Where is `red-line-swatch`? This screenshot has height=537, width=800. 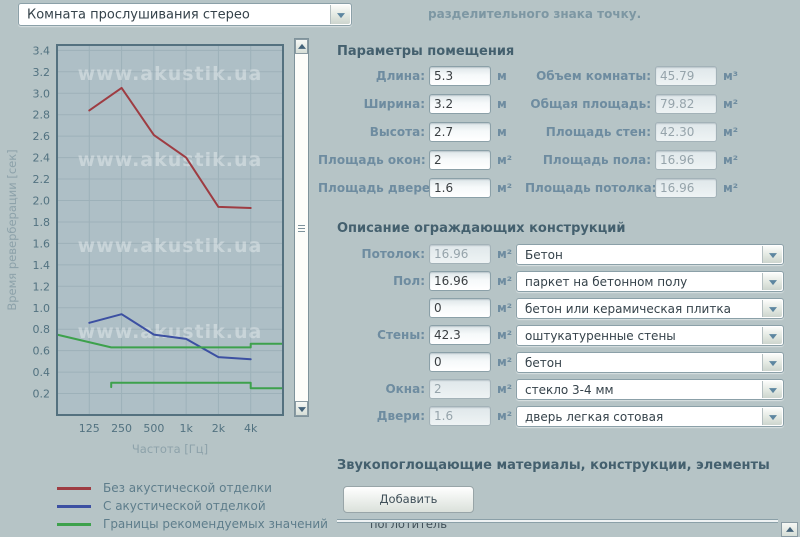 red-line-swatch is located at coordinates (74, 488).